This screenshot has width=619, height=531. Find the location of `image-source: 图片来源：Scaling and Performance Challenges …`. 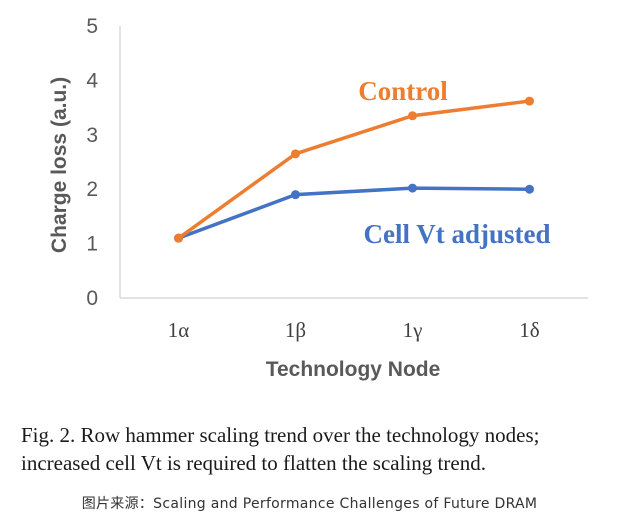

image-source: 图片来源：Scaling and Performance Challenges … is located at coordinates (309, 504).